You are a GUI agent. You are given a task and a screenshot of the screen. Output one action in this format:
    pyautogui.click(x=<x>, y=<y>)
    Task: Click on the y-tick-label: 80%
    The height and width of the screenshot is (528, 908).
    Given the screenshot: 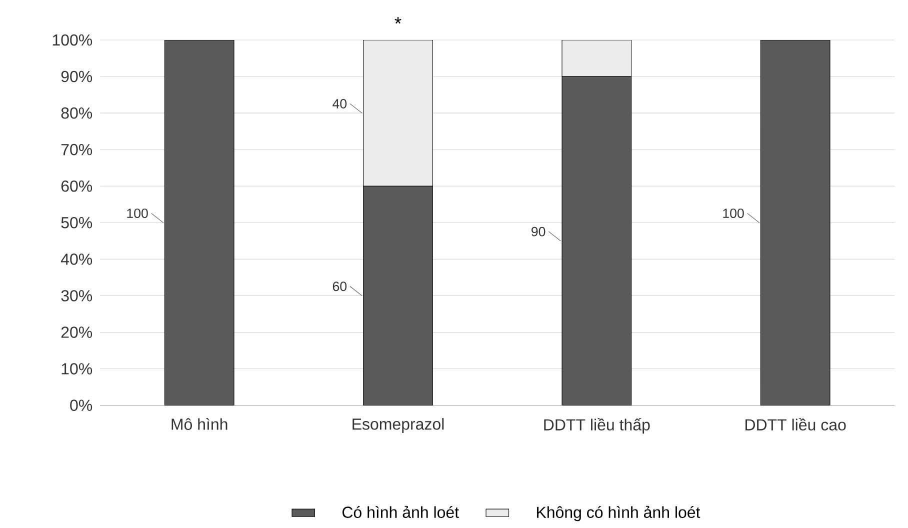 What is the action you would take?
    pyautogui.click(x=76, y=113)
    